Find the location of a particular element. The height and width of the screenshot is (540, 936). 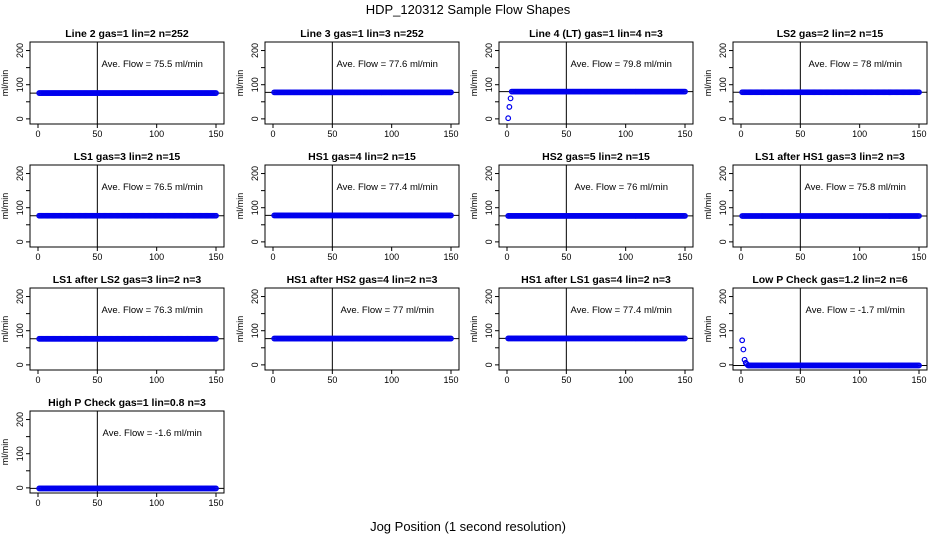

panel-title: Line 4 (LT) gas=1 lin=4 n=3 is located at coordinates (596, 34).